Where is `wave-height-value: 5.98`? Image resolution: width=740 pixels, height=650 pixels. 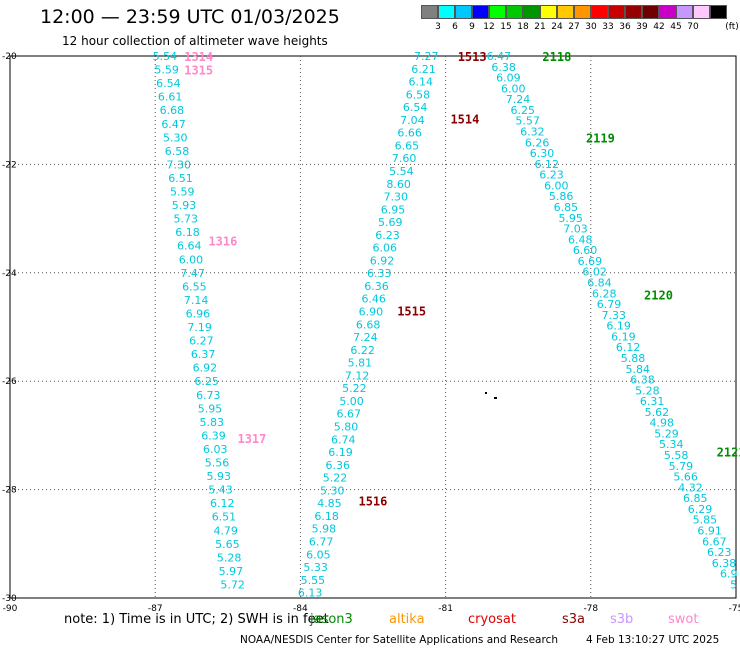
wave-height-value: 5.98 is located at coordinates (324, 529).